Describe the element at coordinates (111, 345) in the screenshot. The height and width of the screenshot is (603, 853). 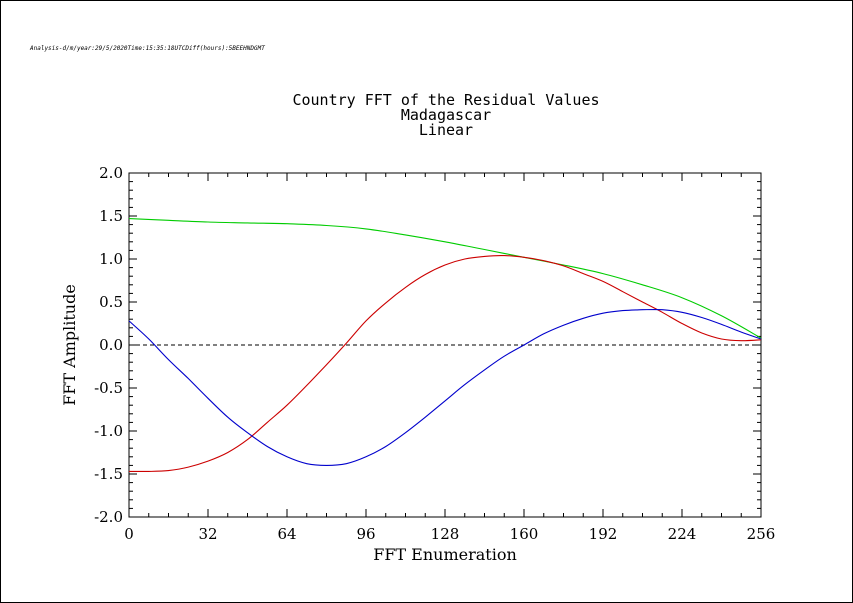
I see `y-tick-label: 0.0` at that location.